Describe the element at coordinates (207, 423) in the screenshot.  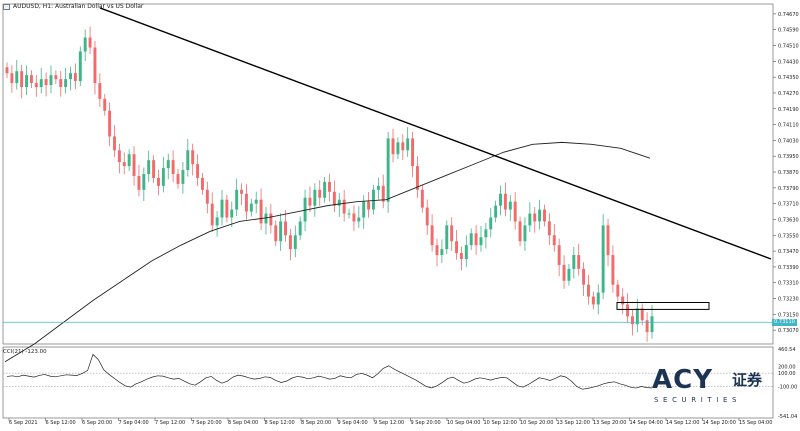
I see `time-tick-label: 7 Sep 20:00` at that location.